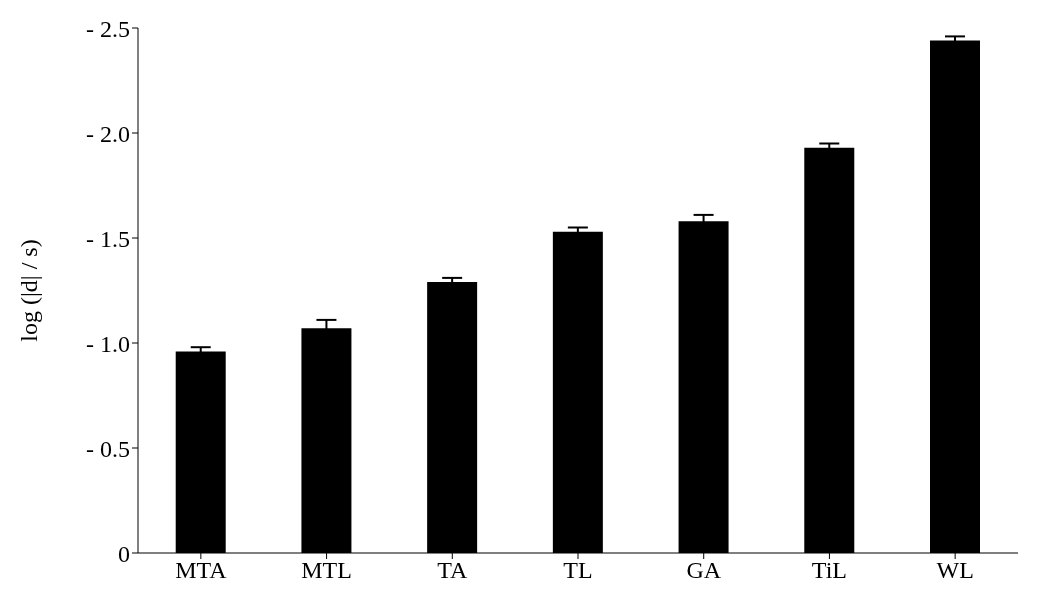 This screenshot has height=614, width=1049. I want to click on y-tick-label: - 1.0, so click(108, 343).